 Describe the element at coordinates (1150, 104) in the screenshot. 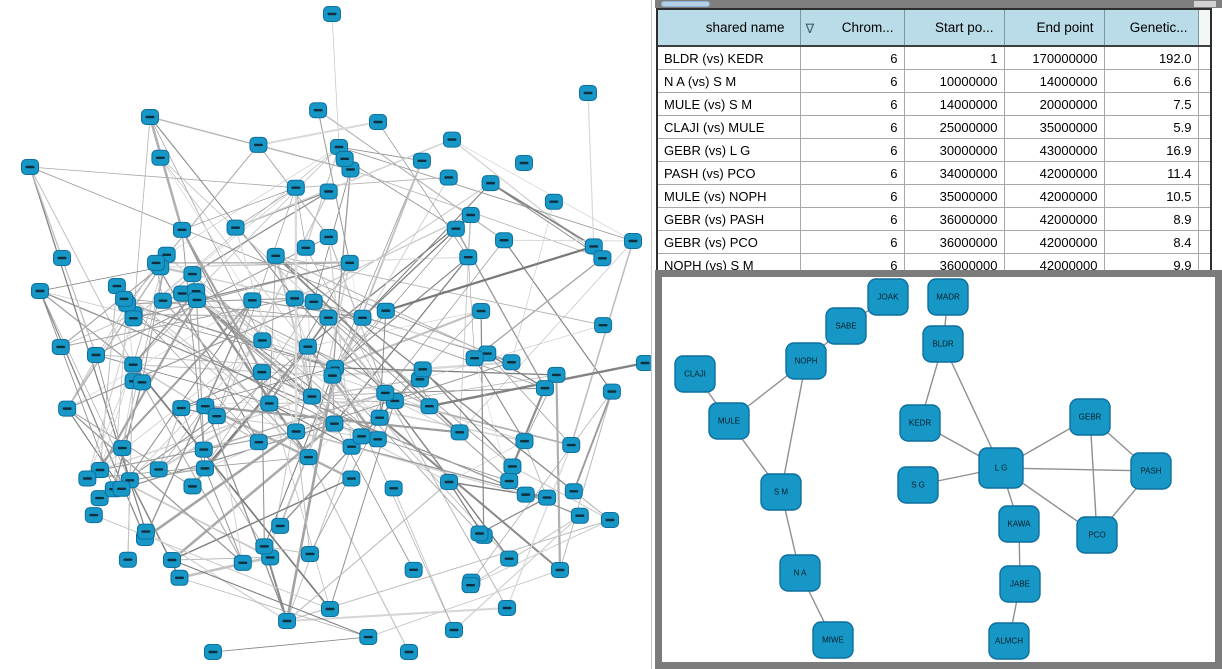

I see `table-cell-genetic: 7.5` at that location.